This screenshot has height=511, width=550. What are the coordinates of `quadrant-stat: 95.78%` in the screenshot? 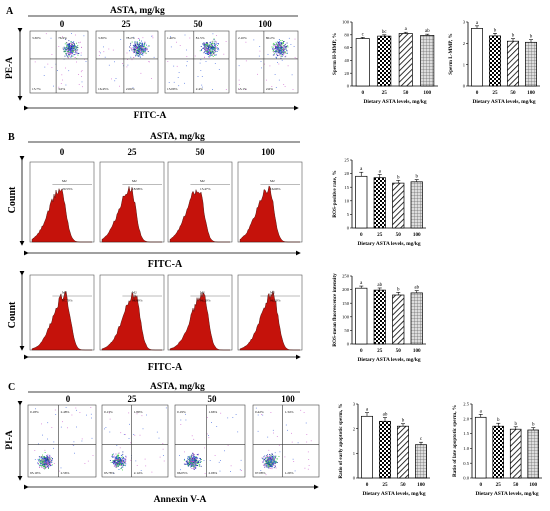 It's located at (109, 473).